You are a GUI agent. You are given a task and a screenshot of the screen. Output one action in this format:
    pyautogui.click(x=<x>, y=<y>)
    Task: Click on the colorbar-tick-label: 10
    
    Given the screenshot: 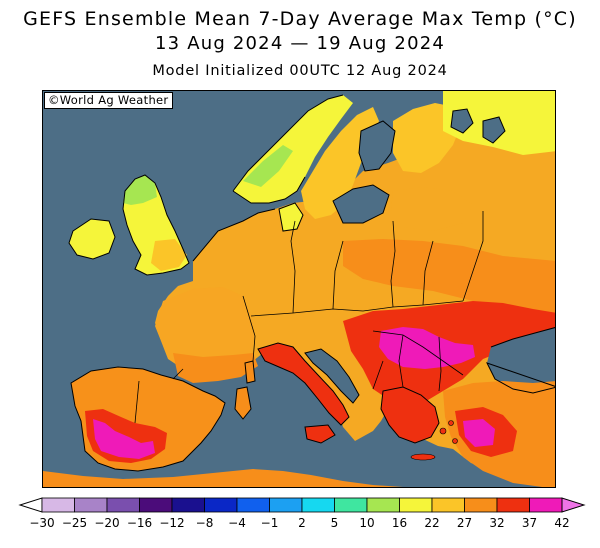 What is the action you would take?
    pyautogui.click(x=367, y=523)
    